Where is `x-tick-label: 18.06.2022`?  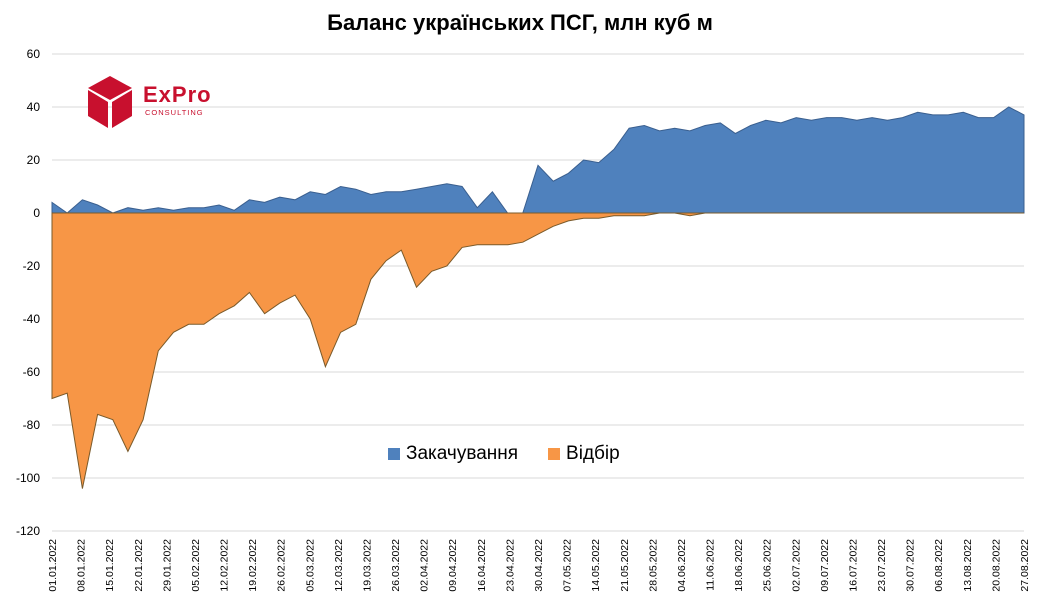 x-tick-label: 18.06.2022 is located at coordinates (739, 565).